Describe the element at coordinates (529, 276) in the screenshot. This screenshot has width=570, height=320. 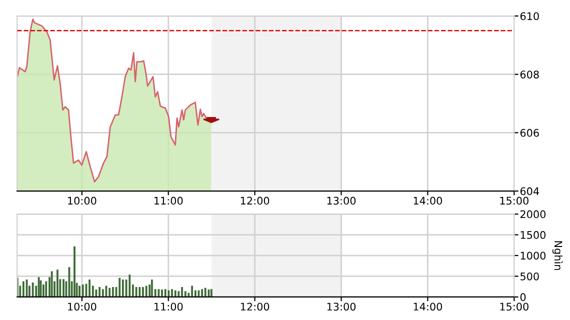
I see `y-tick-label: 500` at that location.